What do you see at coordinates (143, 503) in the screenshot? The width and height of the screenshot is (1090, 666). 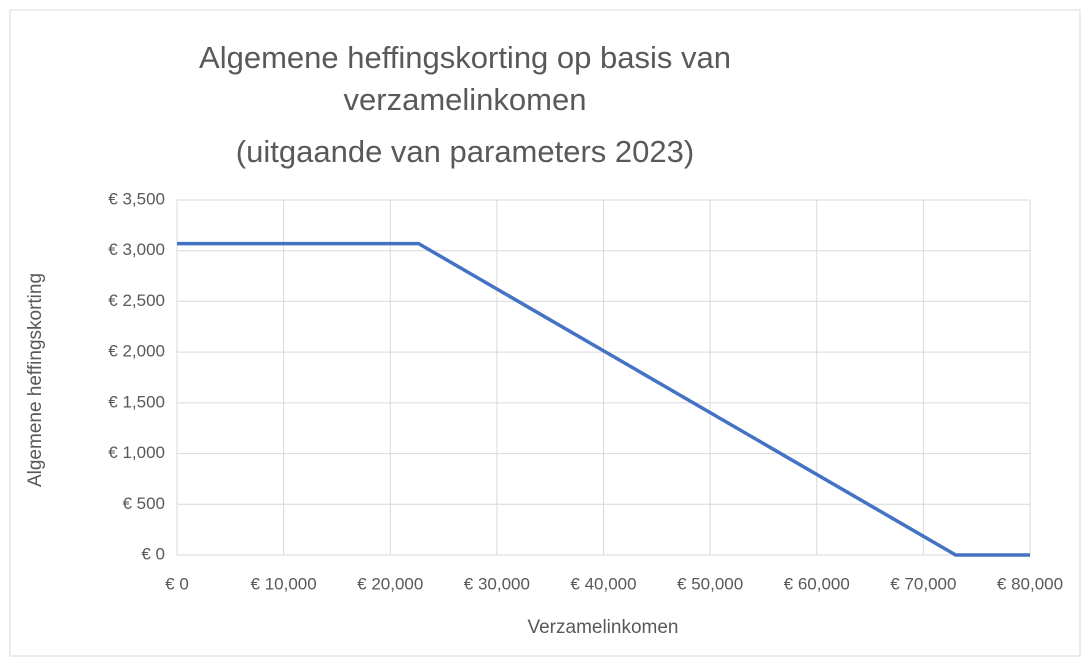 I see `y-tick-label: € 500` at bounding box center [143, 503].